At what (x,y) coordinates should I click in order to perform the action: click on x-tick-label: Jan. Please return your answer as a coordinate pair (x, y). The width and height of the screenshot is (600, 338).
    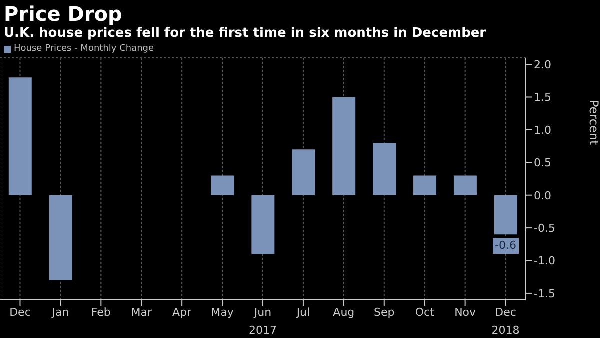
    Looking at the image, I should click on (60, 312).